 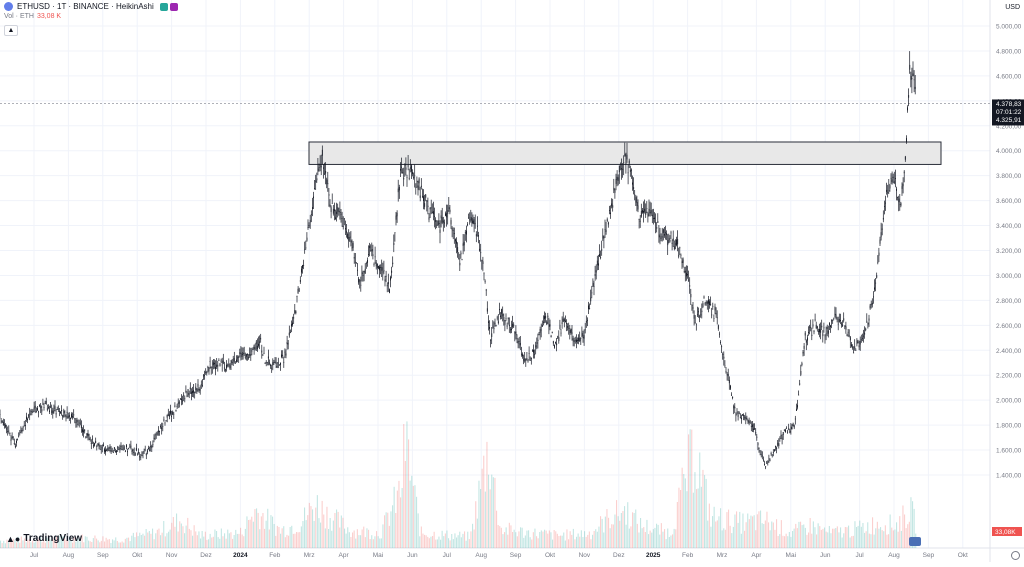 I want to click on tradingview-logo: ▲● TradingView, so click(x=44, y=538).